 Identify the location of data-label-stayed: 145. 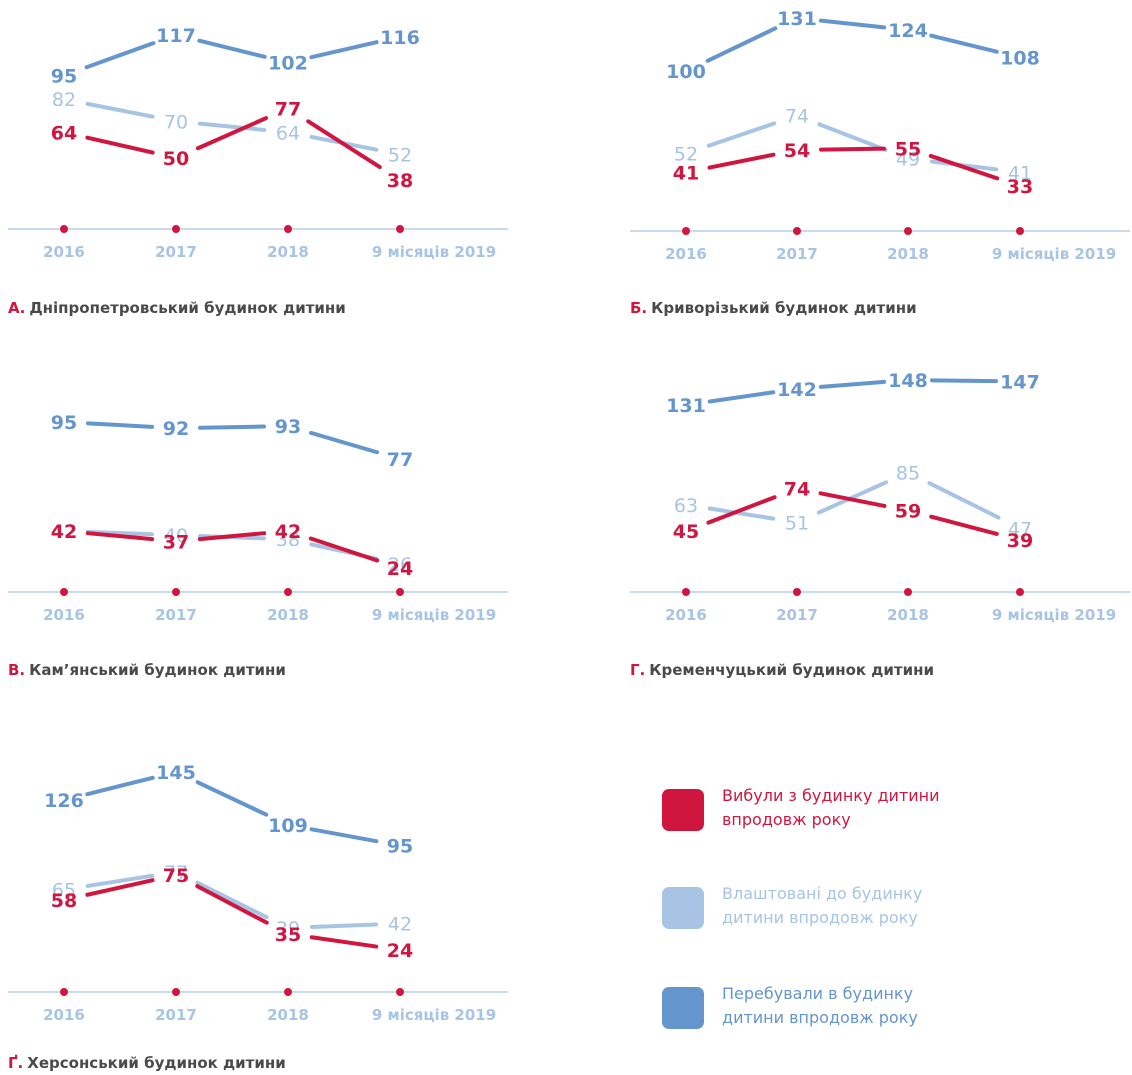
(176, 773).